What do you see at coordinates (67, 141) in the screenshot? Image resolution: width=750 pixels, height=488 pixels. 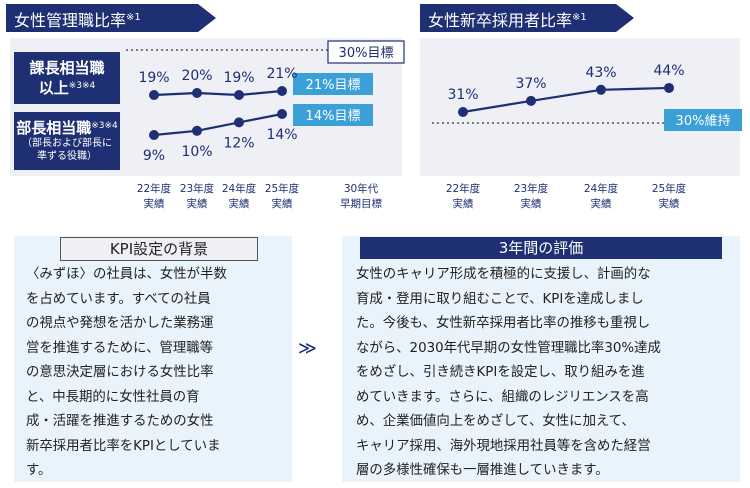 I see `row-label-bucho: 部長相当職※3※4 （部長および部長に 準ずる役職）` at bounding box center [67, 141].